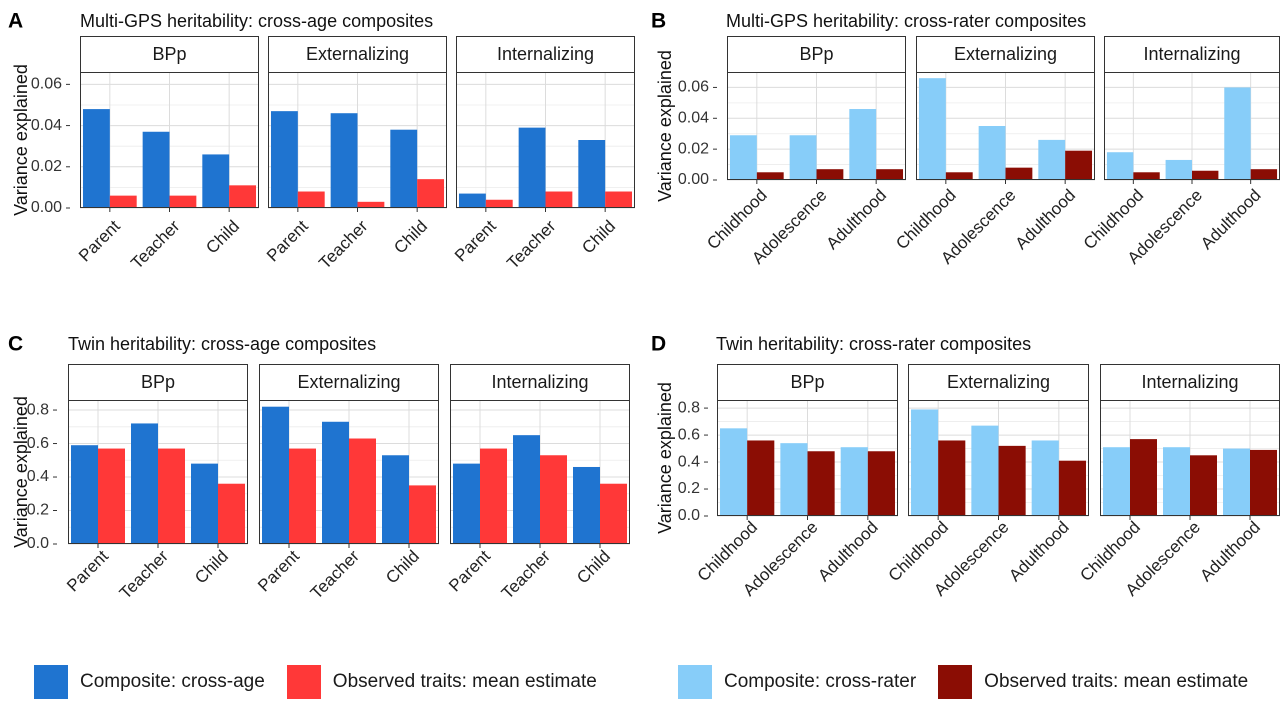  Describe the element at coordinates (38, 543) in the screenshot. I see `y-tick-label: 0.0` at that location.